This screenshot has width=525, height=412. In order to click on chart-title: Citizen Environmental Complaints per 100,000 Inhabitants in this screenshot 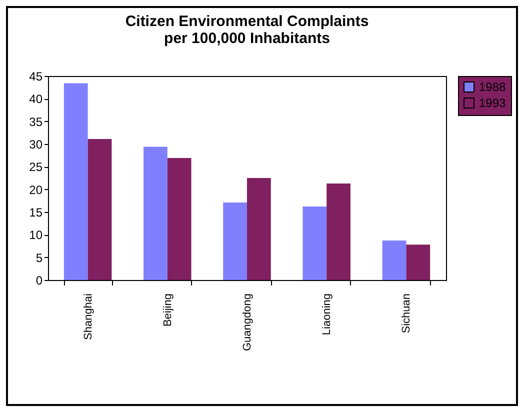, I will do `click(247, 30)`.